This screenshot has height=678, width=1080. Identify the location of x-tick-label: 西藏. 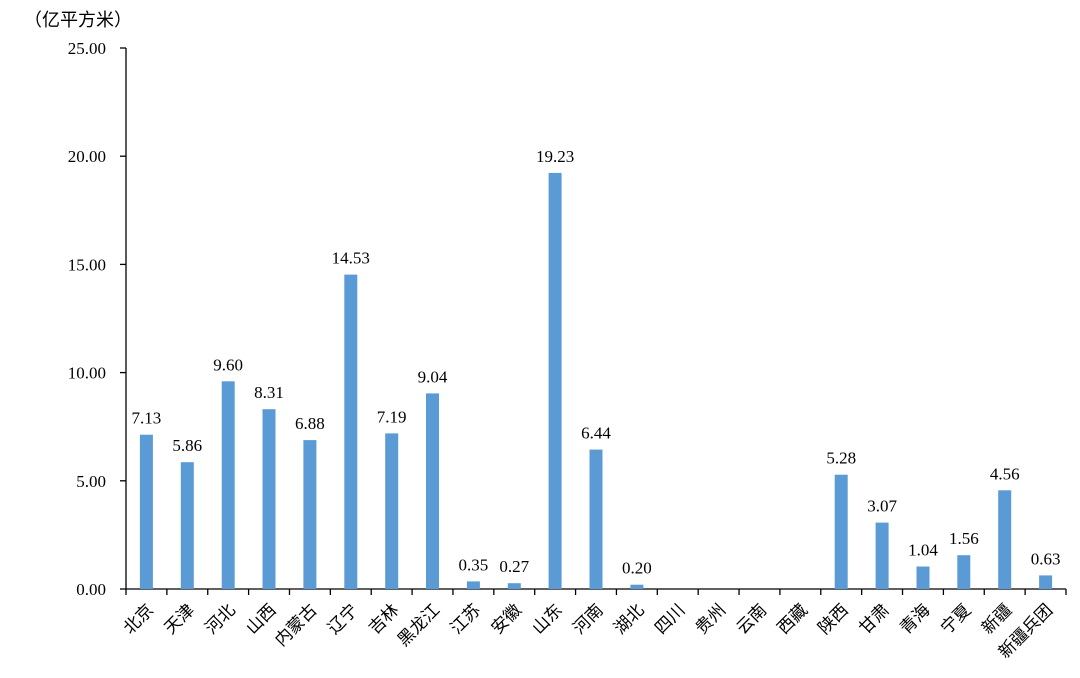
(793, 619).